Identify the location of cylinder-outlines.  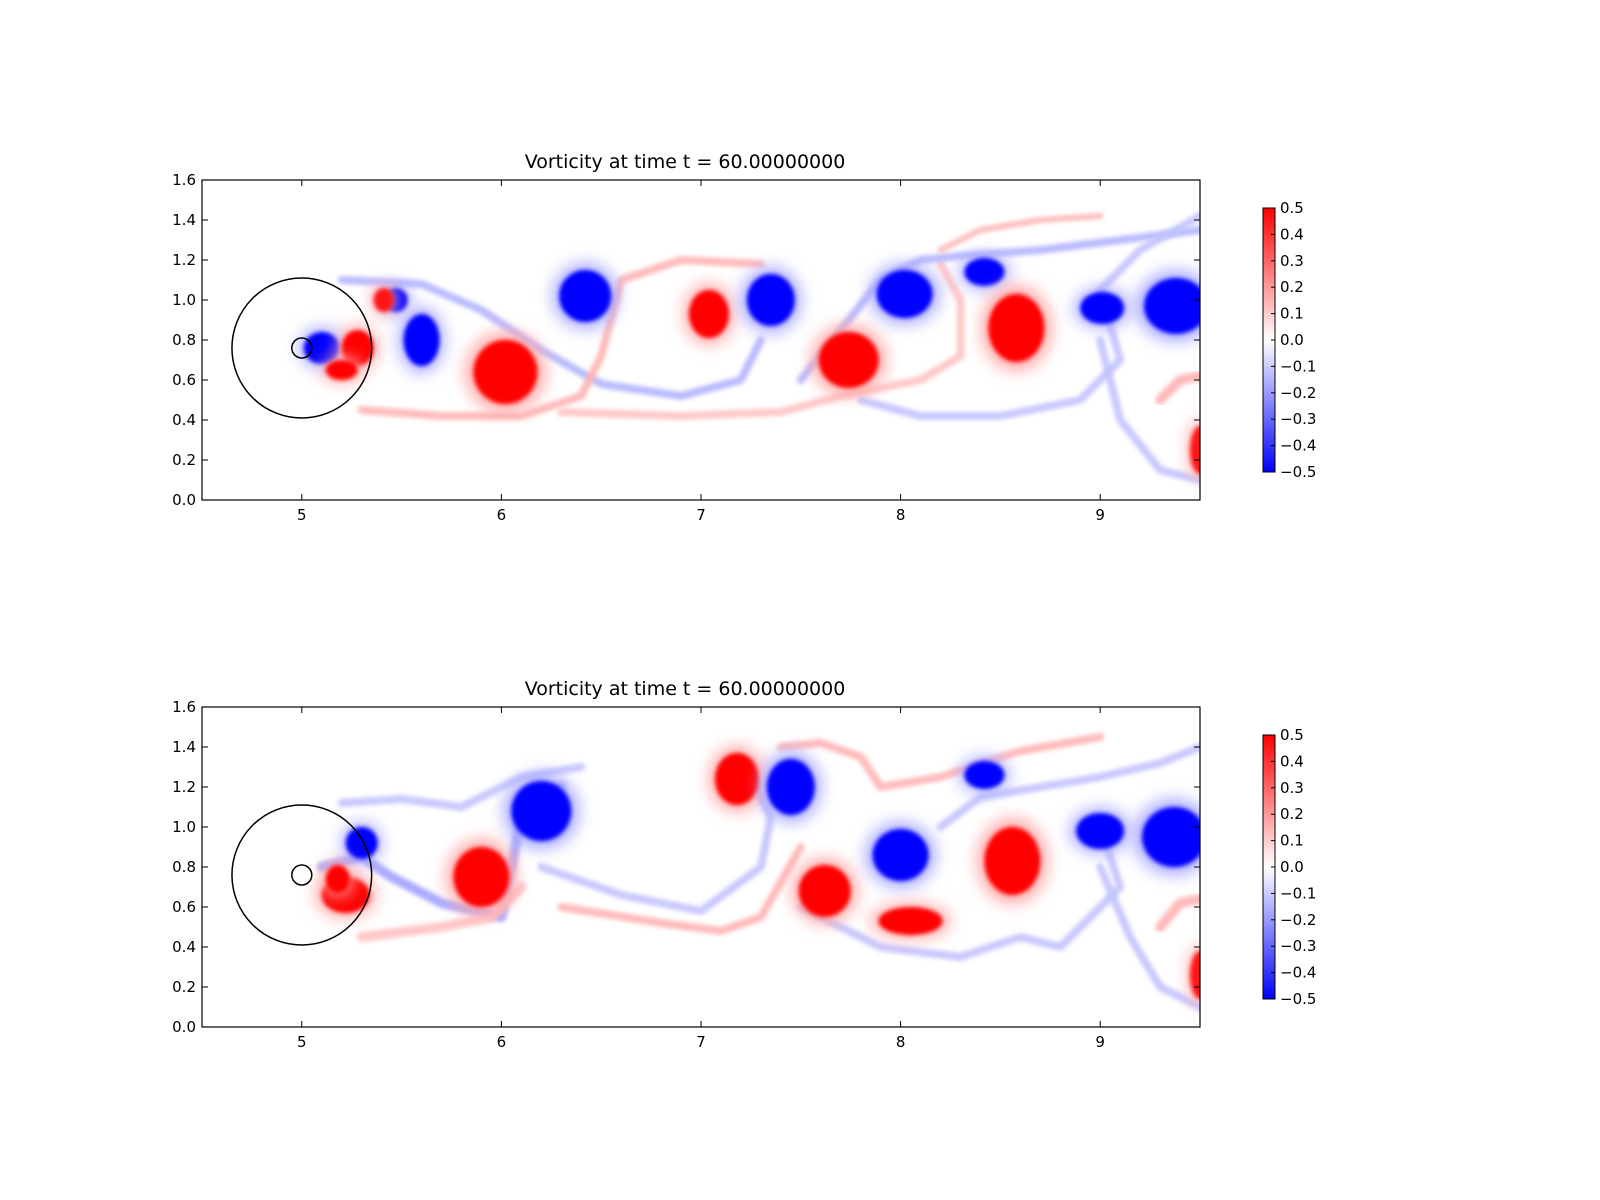
(302, 348).